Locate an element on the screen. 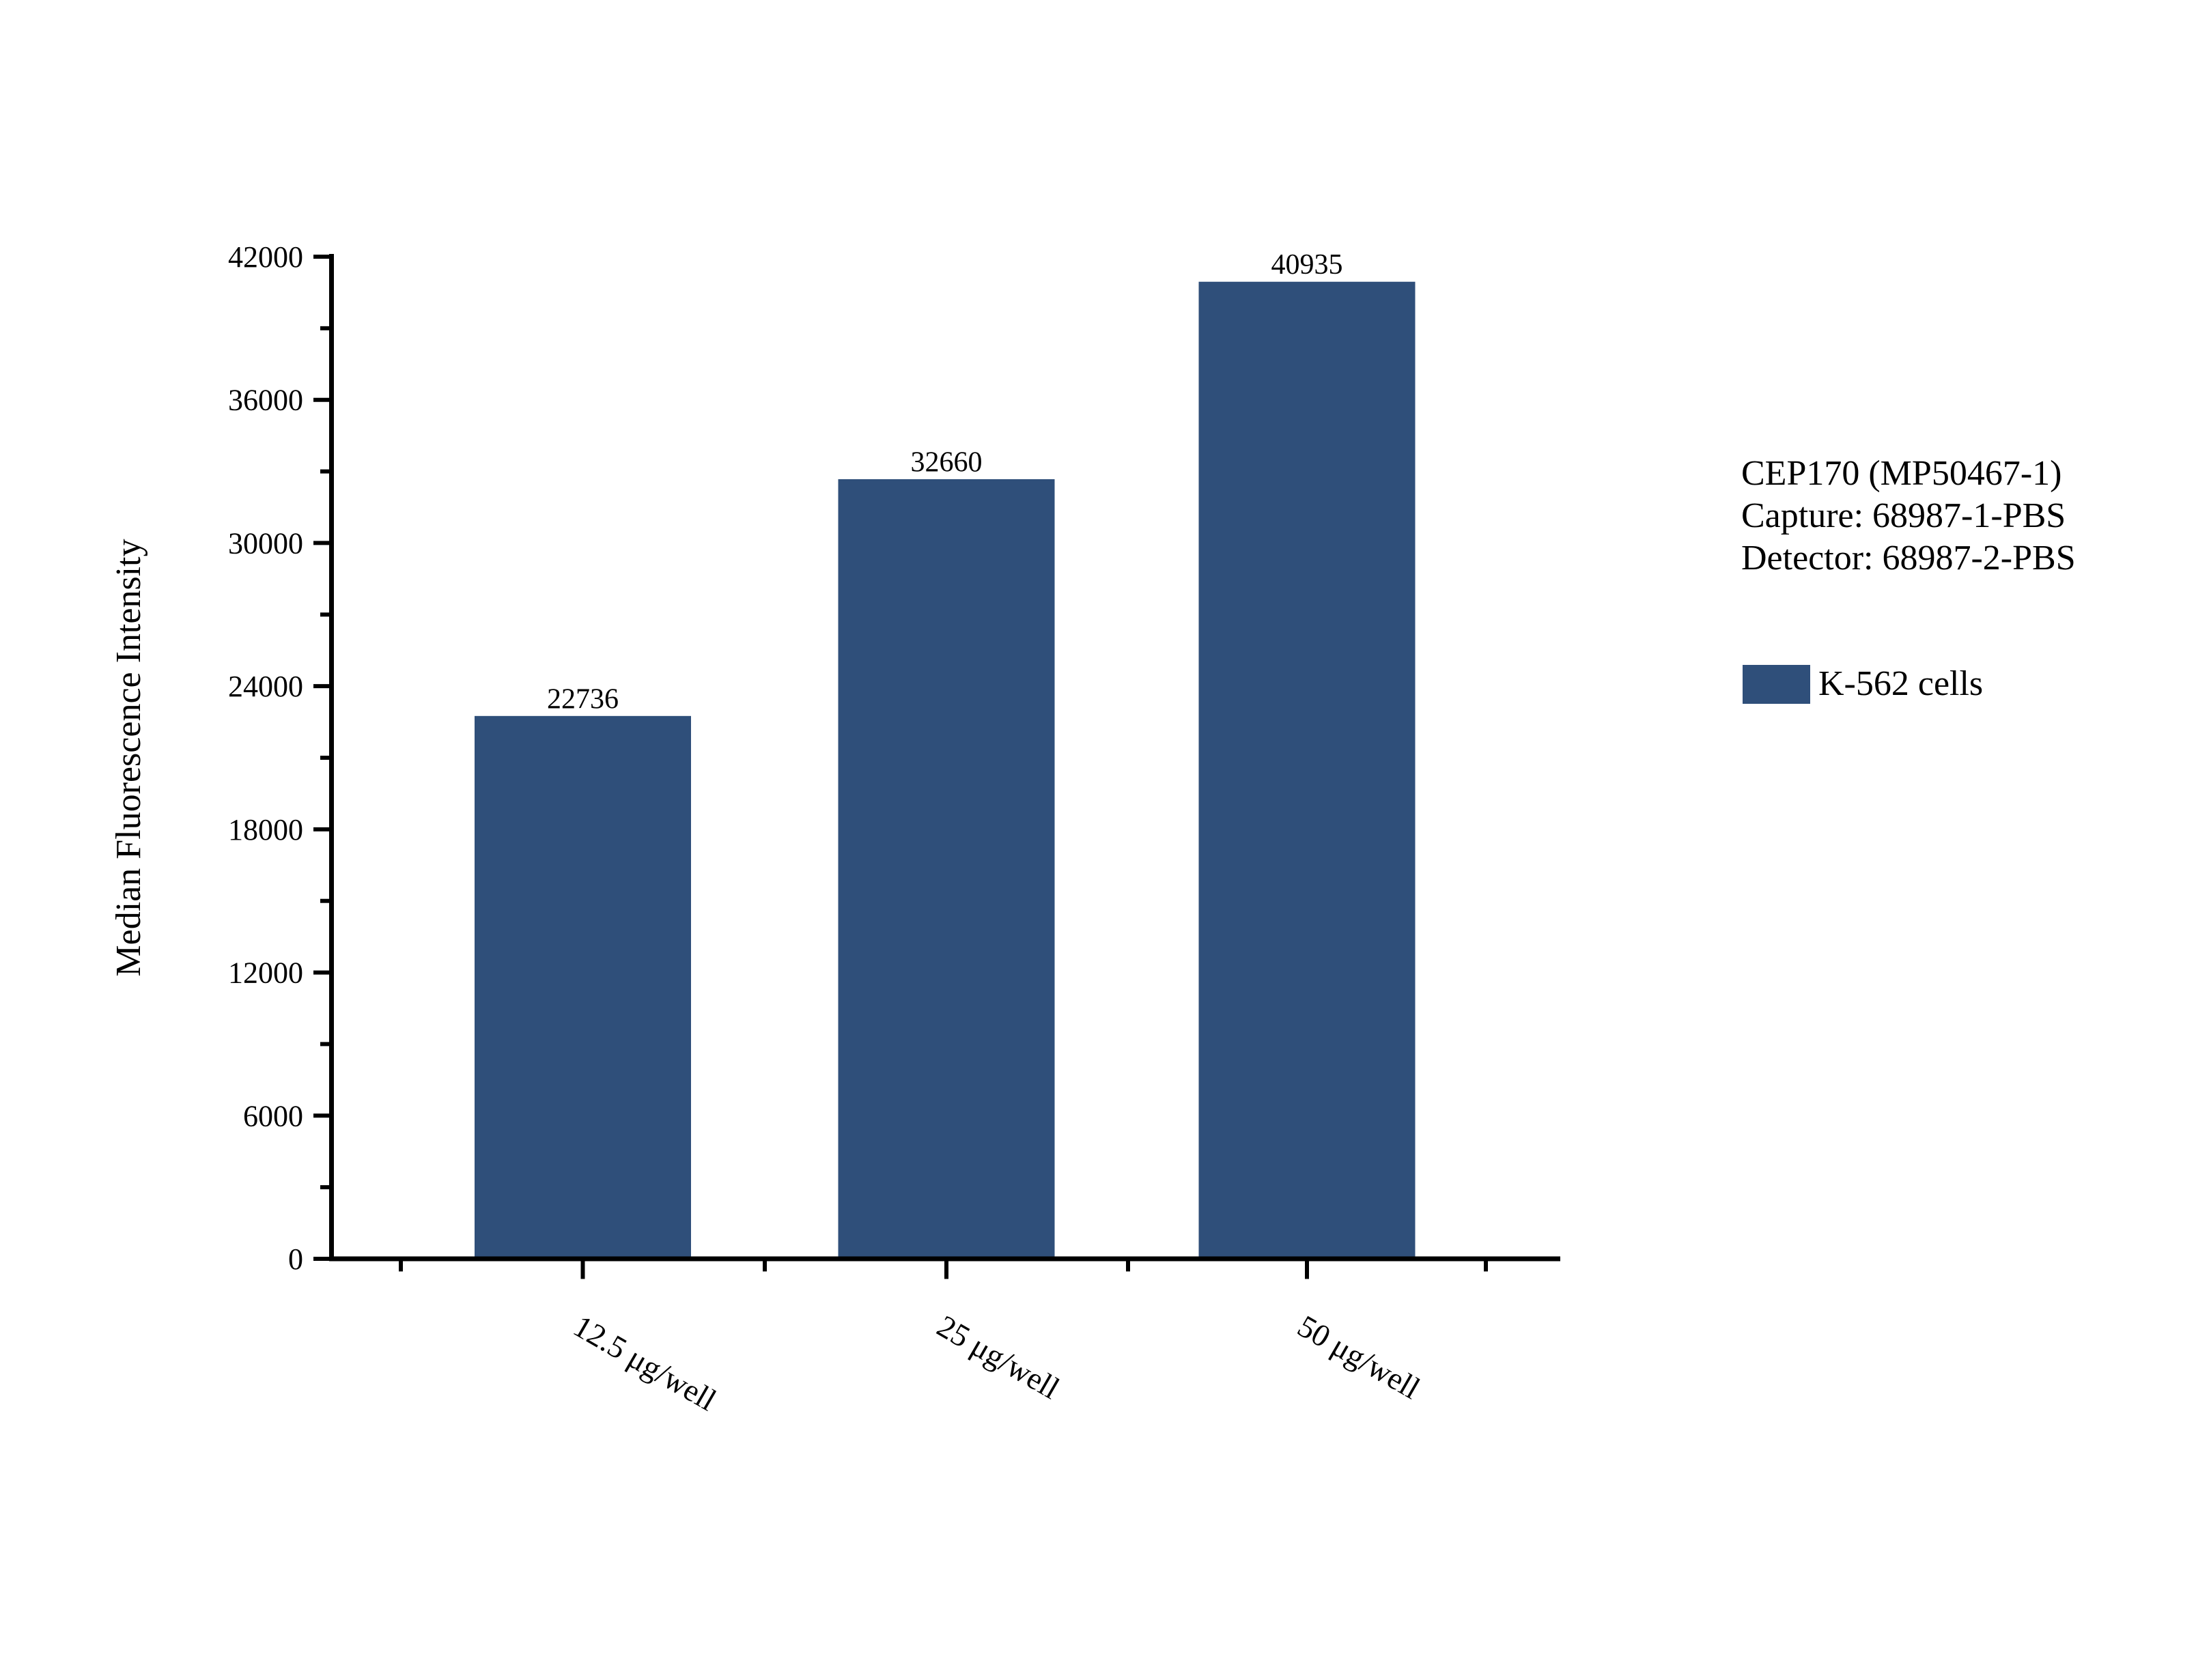 The height and width of the screenshot is (1680, 2196). bar-value-label: 40935 is located at coordinates (1307, 265).